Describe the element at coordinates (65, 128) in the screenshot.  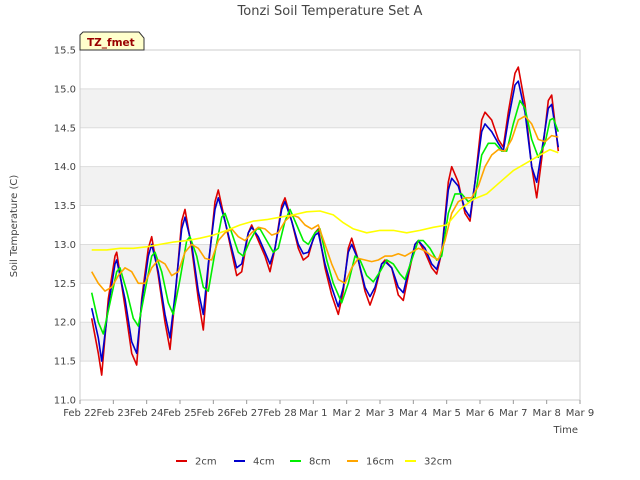
I see `y-tick-label: 14.5` at that location.